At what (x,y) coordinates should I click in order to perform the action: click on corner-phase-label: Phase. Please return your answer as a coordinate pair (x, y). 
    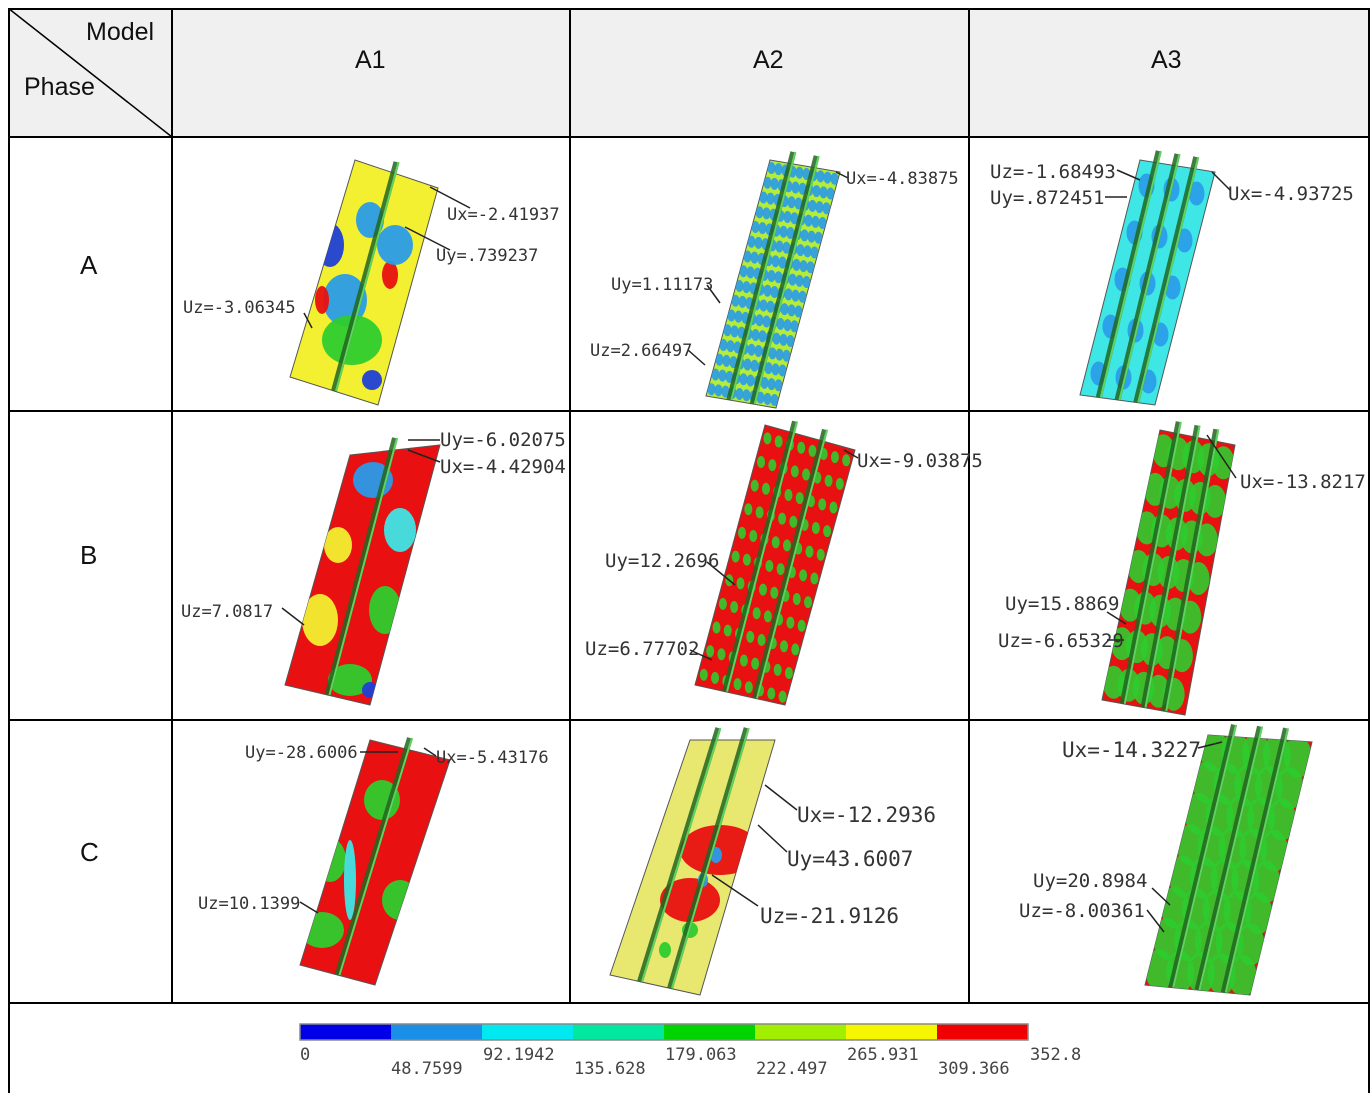
    Looking at the image, I should click on (59, 87).